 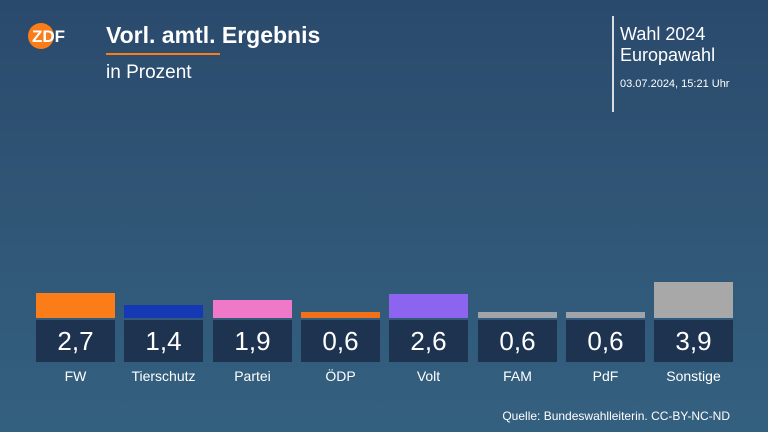 I want to click on svg-text: ZDF, so click(x=48, y=36).